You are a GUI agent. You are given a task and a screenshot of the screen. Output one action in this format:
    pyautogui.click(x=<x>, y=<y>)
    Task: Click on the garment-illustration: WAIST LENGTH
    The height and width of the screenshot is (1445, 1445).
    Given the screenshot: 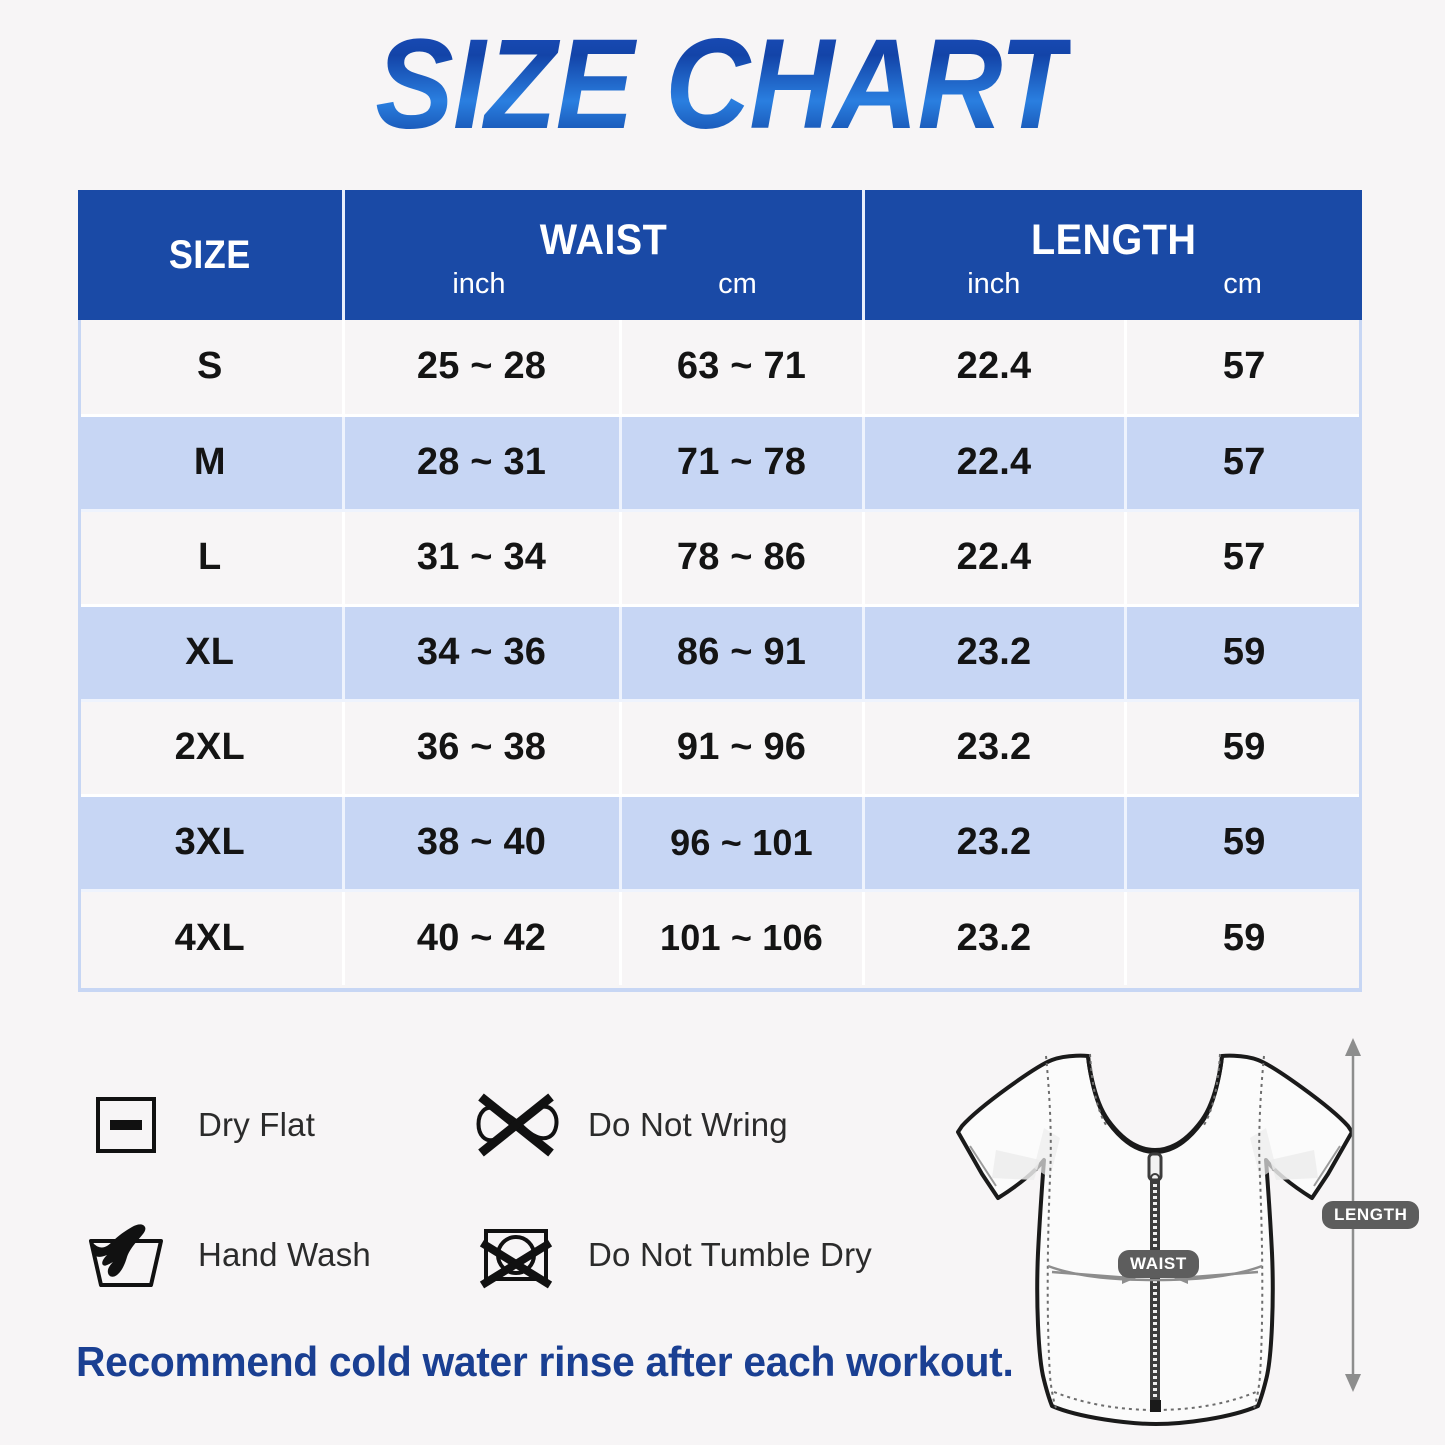 What is the action you would take?
    pyautogui.click(x=1192, y=1236)
    